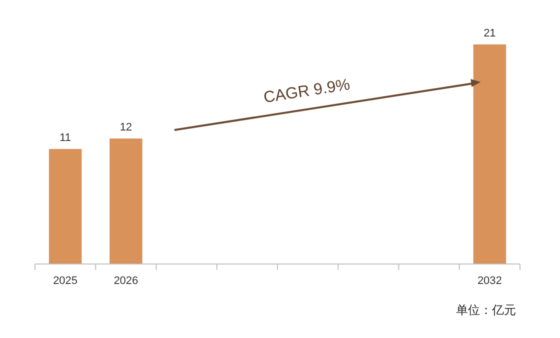 The width and height of the screenshot is (560, 338). What do you see at coordinates (486, 310) in the screenshot?
I see `text: 单位：亿元` at bounding box center [486, 310].